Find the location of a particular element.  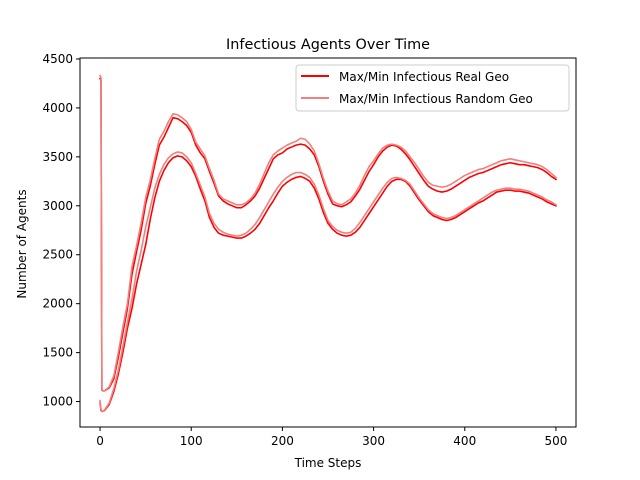

y-axis-label: Number of Agents is located at coordinates (22, 243).